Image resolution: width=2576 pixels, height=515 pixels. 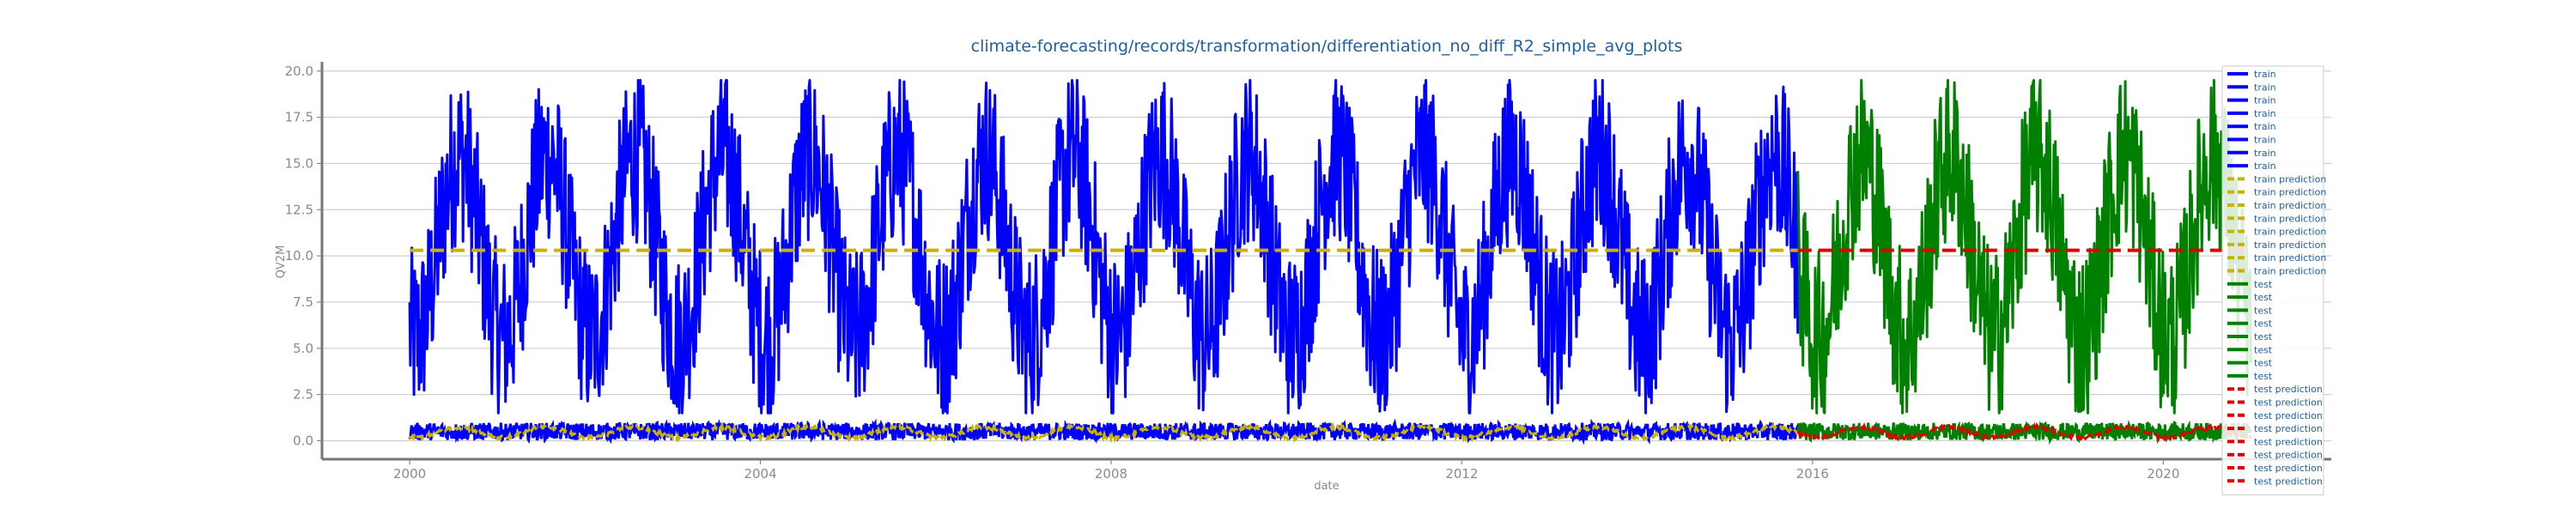 What do you see at coordinates (299, 117) in the screenshot?
I see `y-tick-label: 17.5` at bounding box center [299, 117].